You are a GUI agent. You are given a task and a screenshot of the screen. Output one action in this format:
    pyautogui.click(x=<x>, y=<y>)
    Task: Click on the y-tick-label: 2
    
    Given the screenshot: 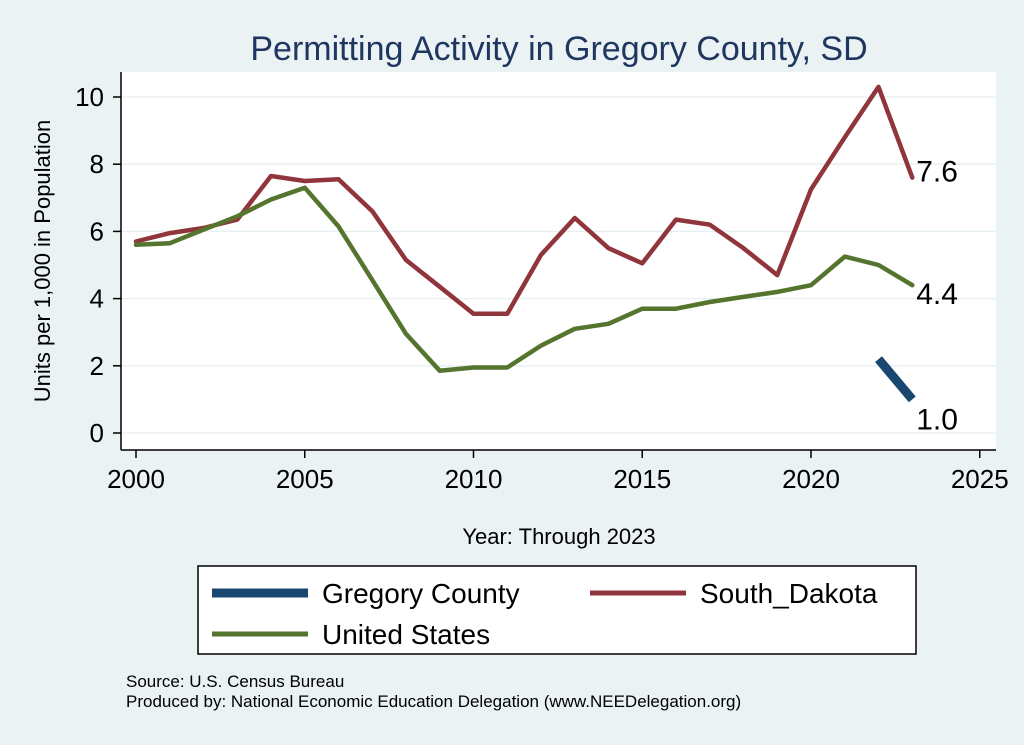 What is the action you would take?
    pyautogui.click(x=97, y=366)
    